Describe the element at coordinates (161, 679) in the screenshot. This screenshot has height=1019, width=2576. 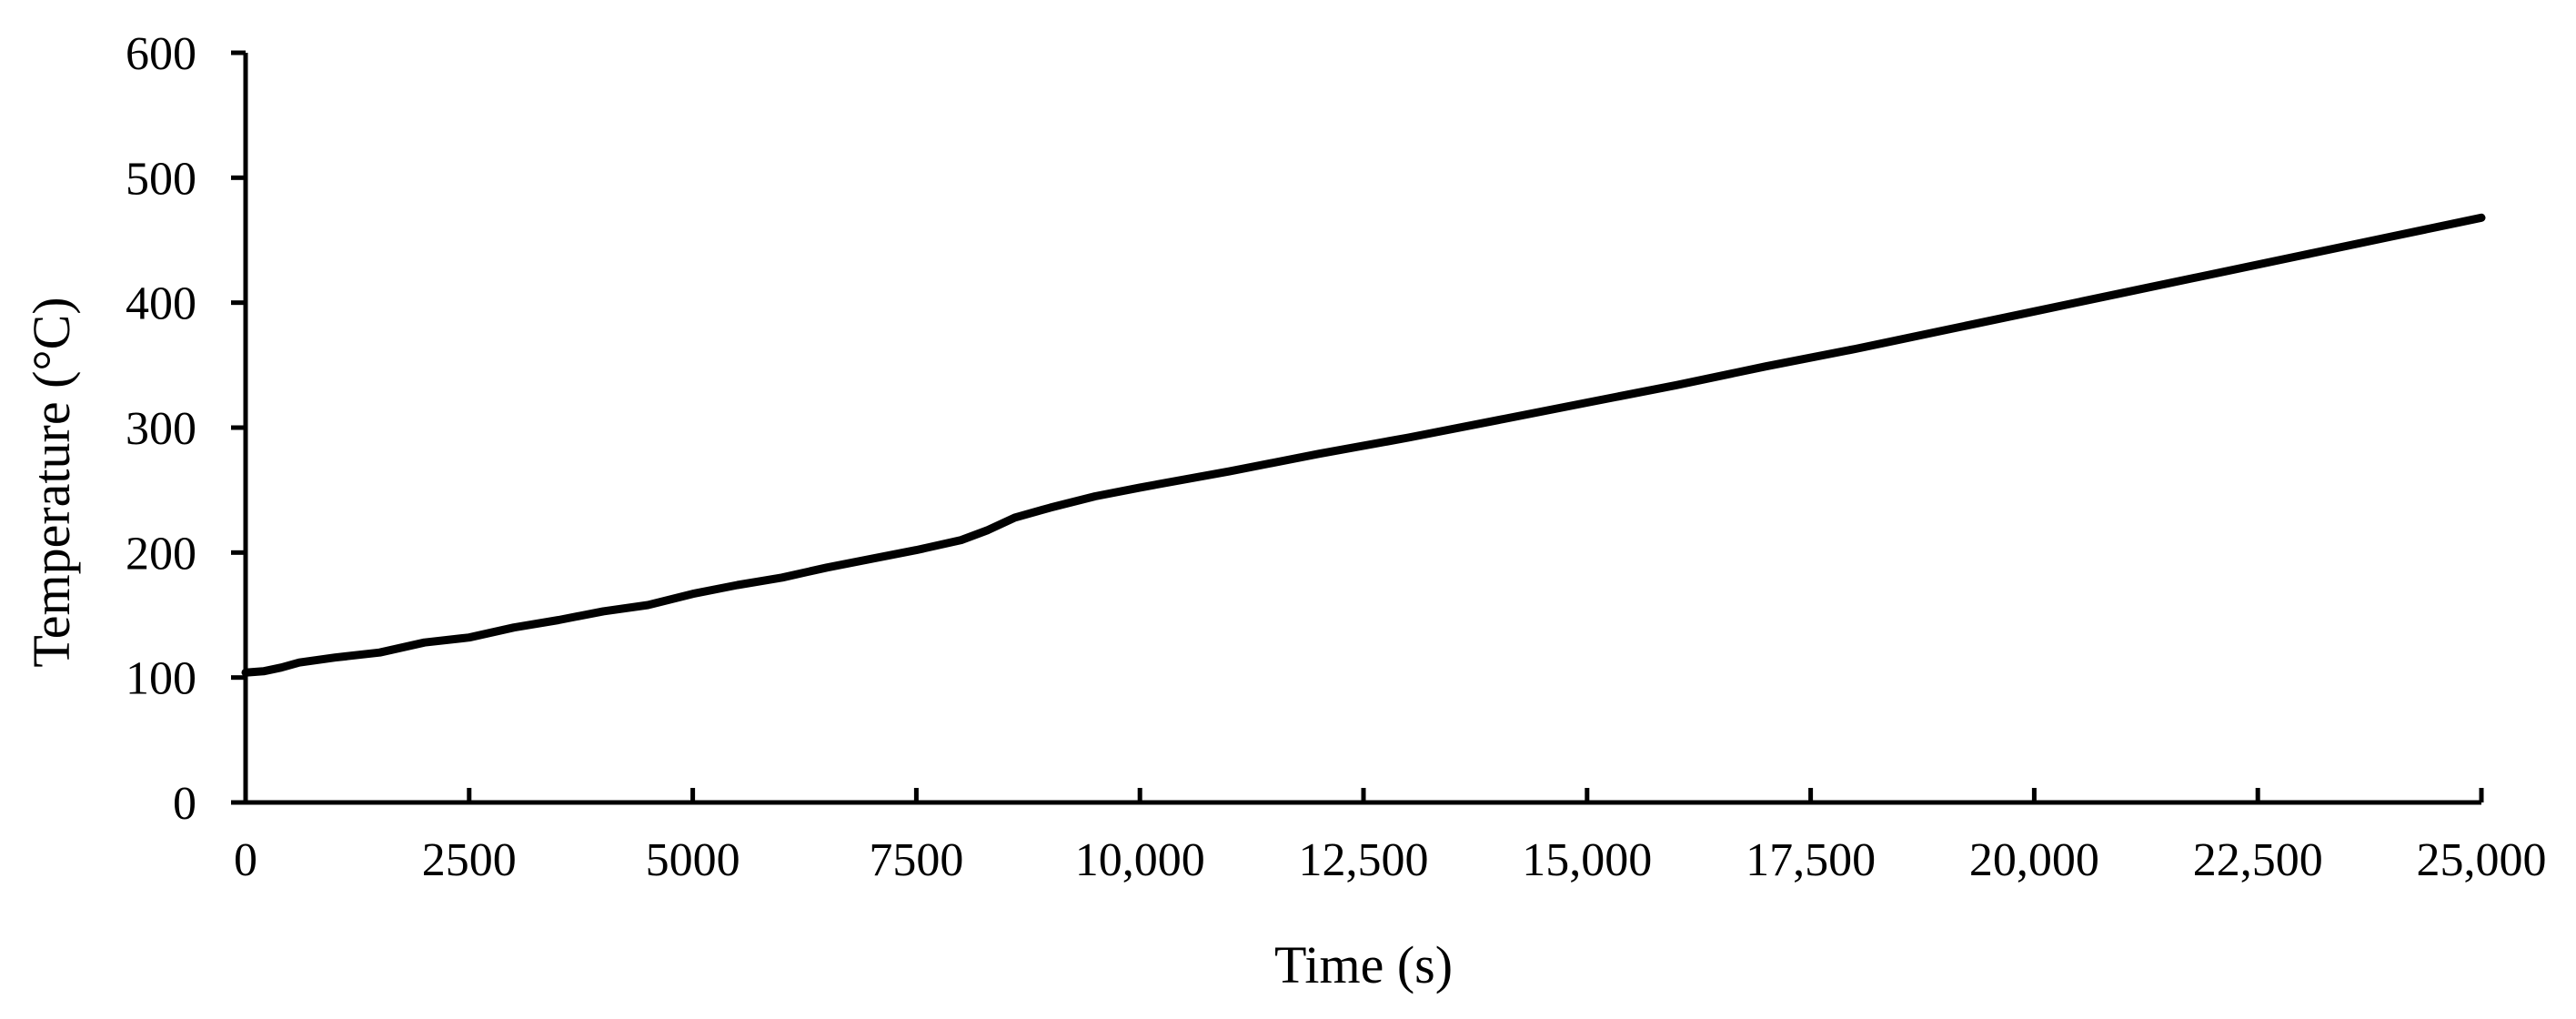
I see `y-tick-label: 100` at that location.